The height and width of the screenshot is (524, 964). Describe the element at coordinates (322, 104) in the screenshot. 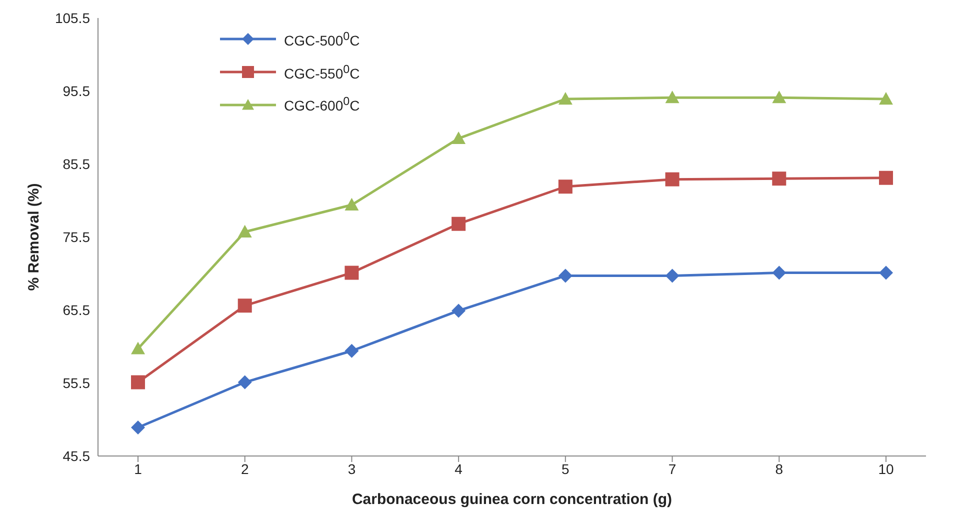

I see `legend-label: CGC-600$^{0}$C` at that location.